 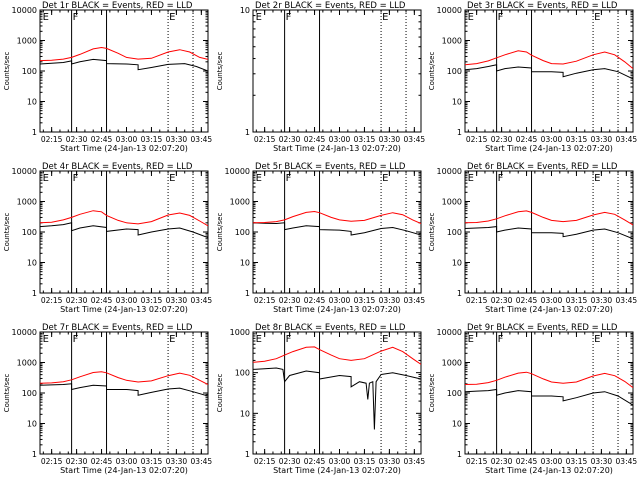 What do you see at coordinates (542, 6) in the screenshot?
I see `panel-title: Det 3r BLACK = Events, RED = LLD` at bounding box center [542, 6].